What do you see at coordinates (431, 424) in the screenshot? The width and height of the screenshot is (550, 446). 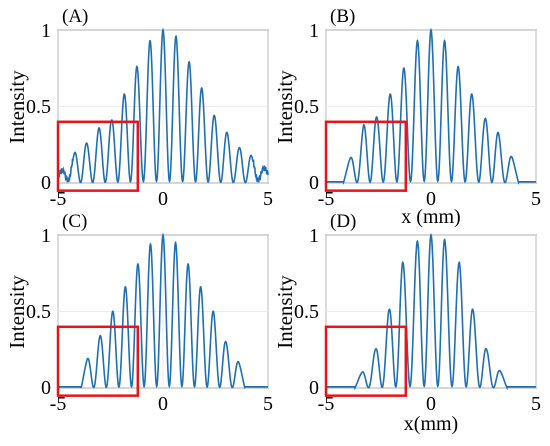 I see `x-axis-label: x(mm)` at bounding box center [431, 424].